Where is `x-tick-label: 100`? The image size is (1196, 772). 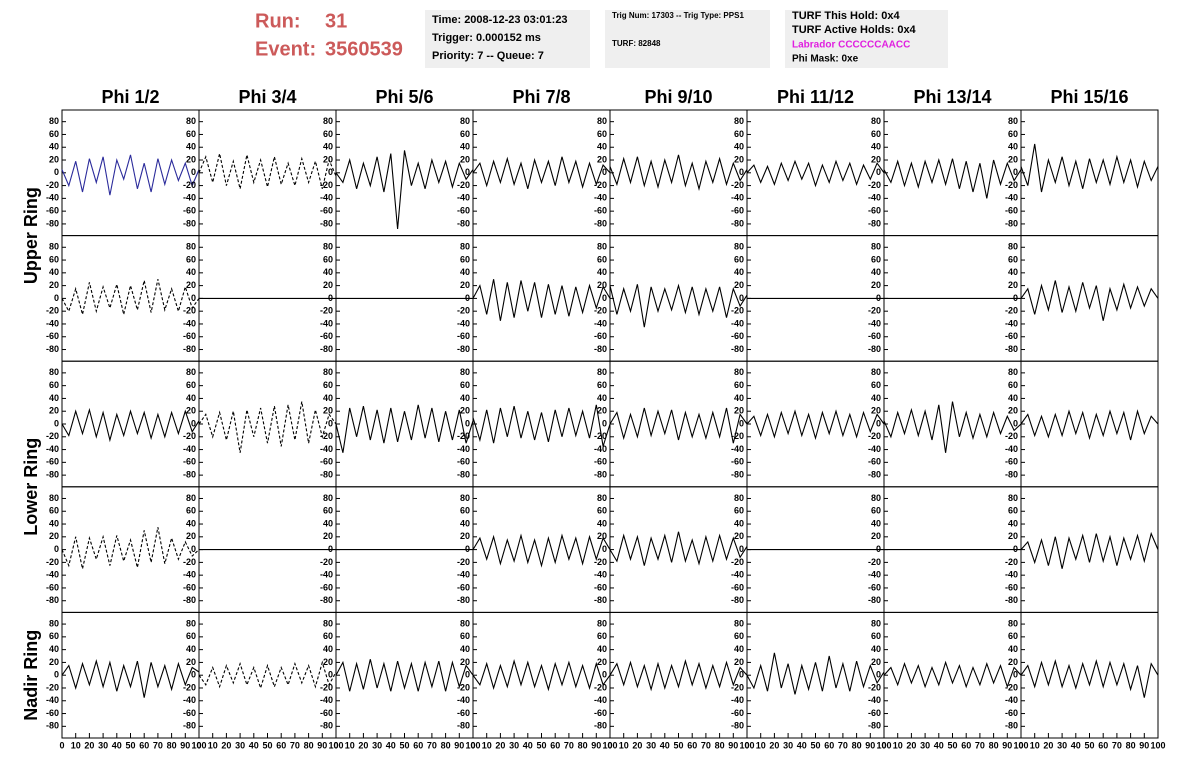 x-tick-label: 100 is located at coordinates (472, 745).